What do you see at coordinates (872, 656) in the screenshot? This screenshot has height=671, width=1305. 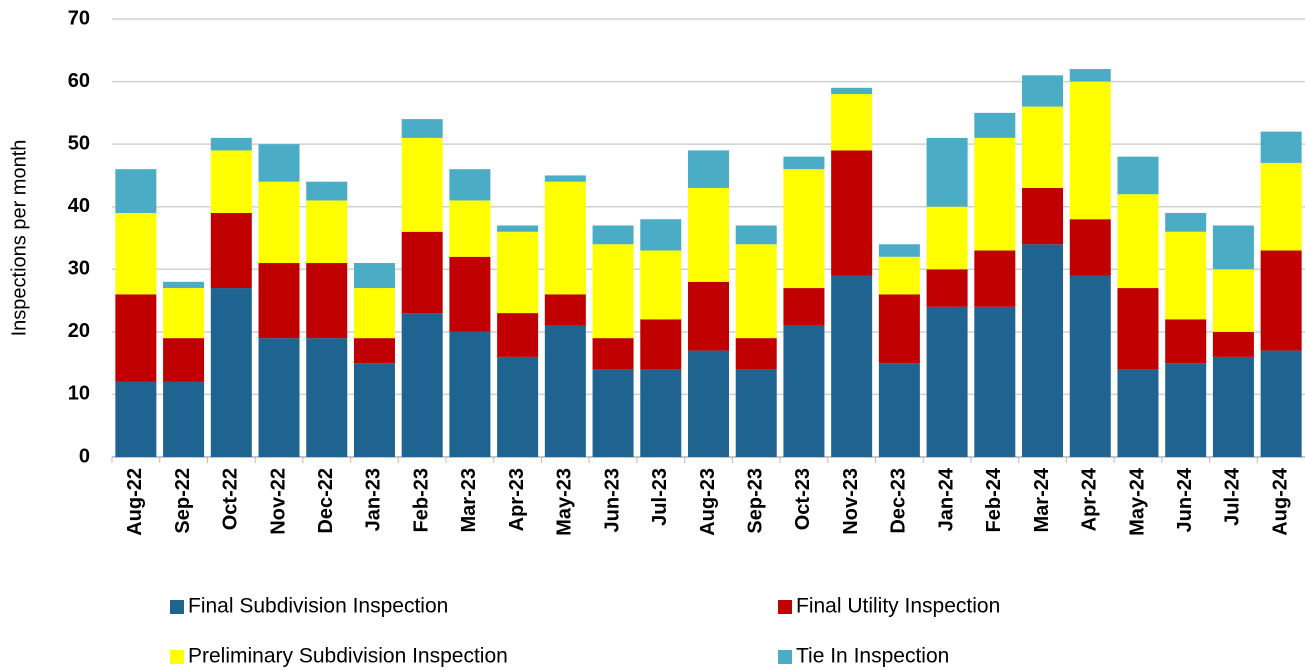 I see `legend-label: Tie In Inspection` at bounding box center [872, 656].